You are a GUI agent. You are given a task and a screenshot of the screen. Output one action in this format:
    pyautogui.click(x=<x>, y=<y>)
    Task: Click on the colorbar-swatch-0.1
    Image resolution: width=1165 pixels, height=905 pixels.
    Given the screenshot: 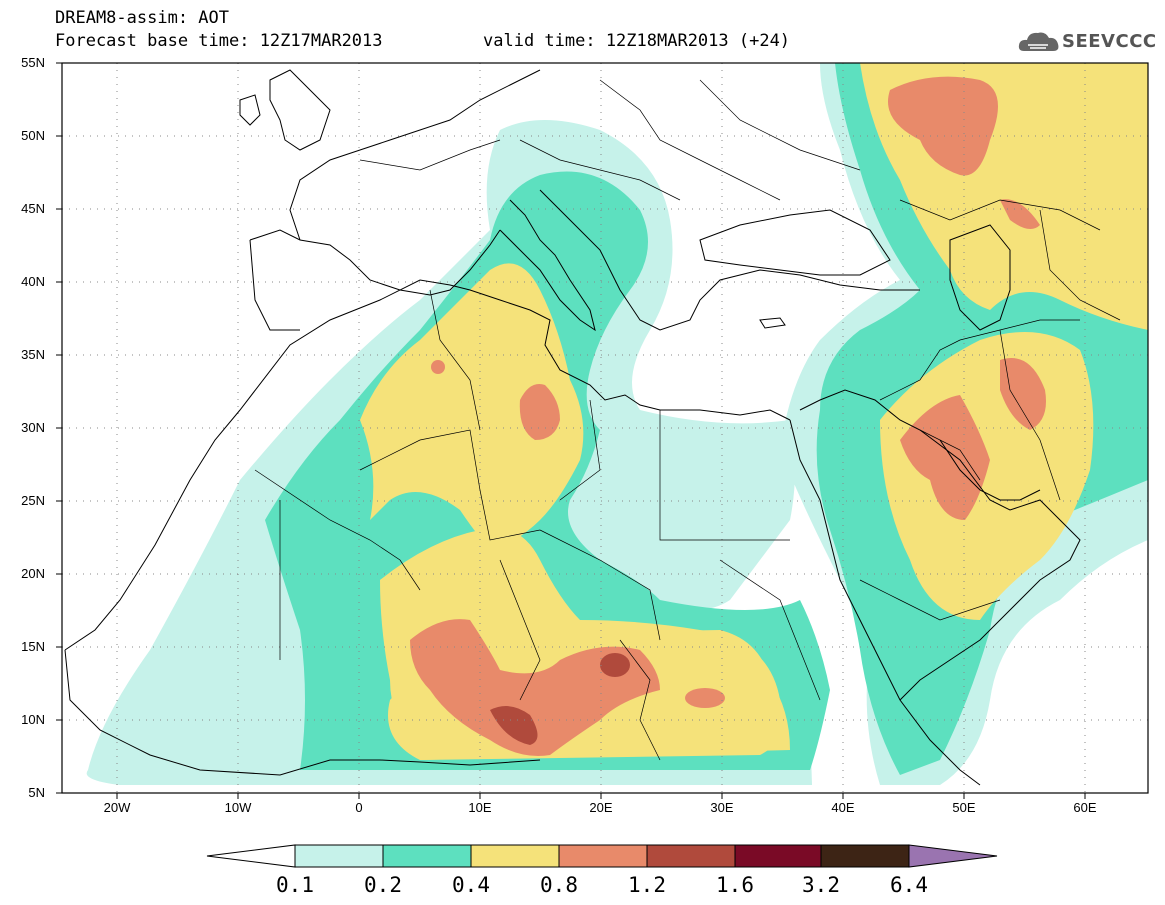 What is the action you would take?
    pyautogui.click(x=339, y=856)
    